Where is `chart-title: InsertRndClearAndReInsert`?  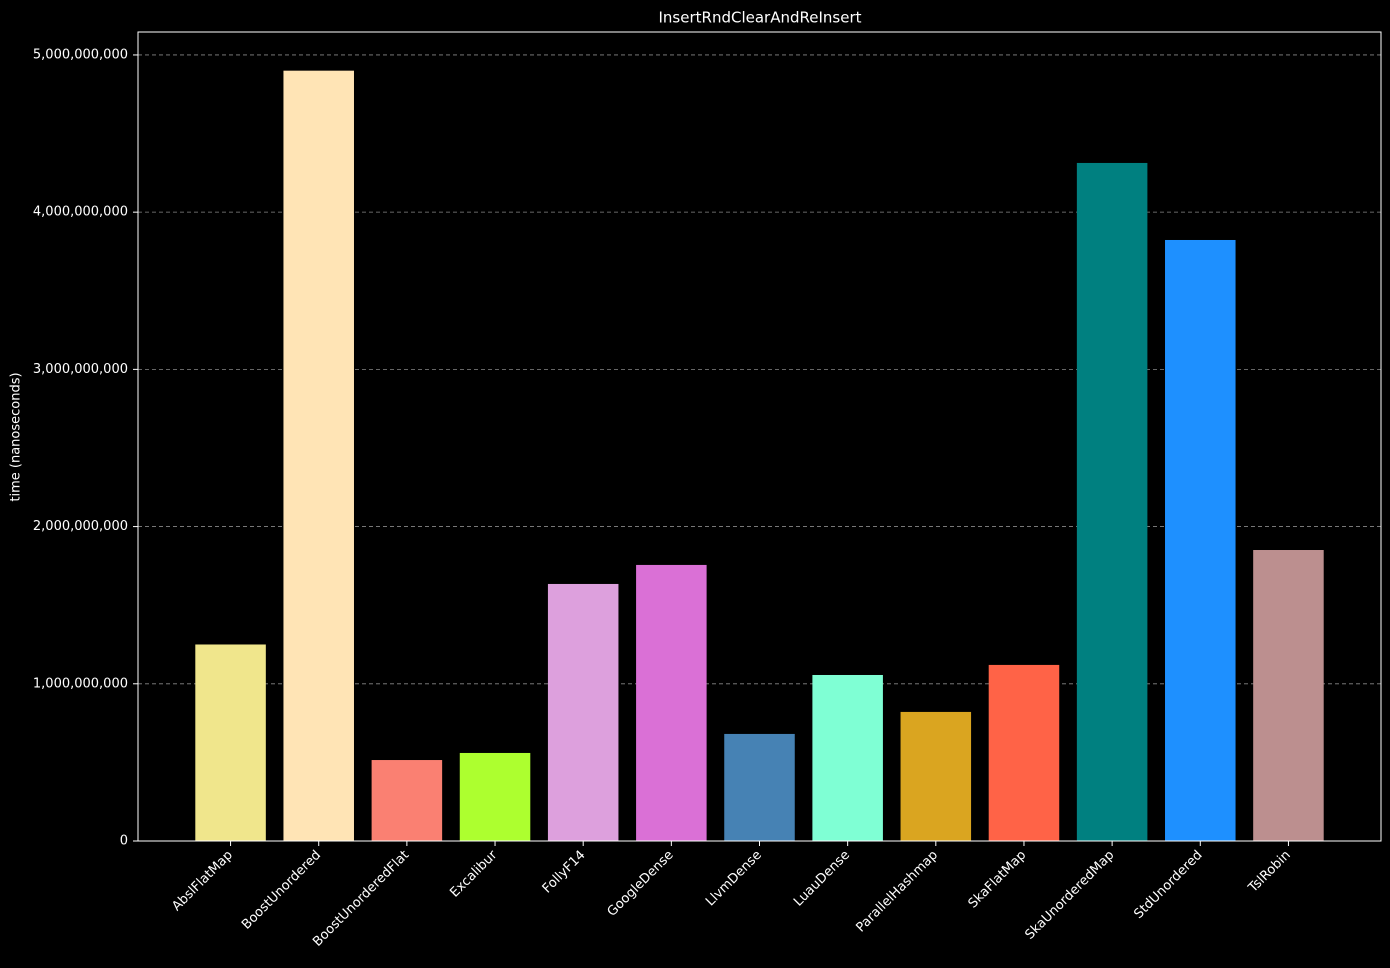 chart-title: InsertRndClearAndReInsert is located at coordinates (760, 18).